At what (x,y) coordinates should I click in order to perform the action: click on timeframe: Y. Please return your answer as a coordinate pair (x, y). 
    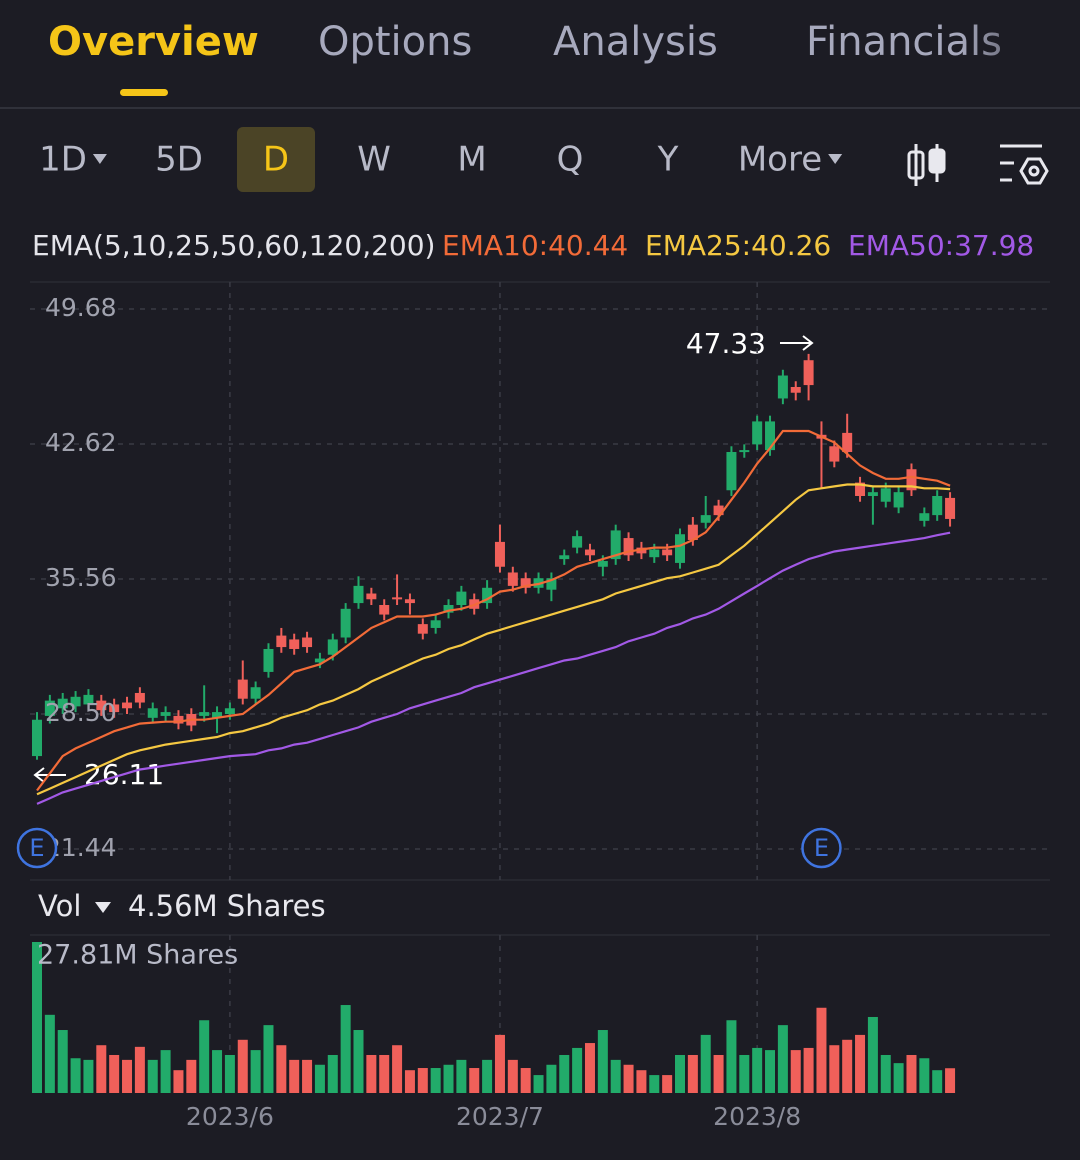
    Looking at the image, I should click on (668, 160).